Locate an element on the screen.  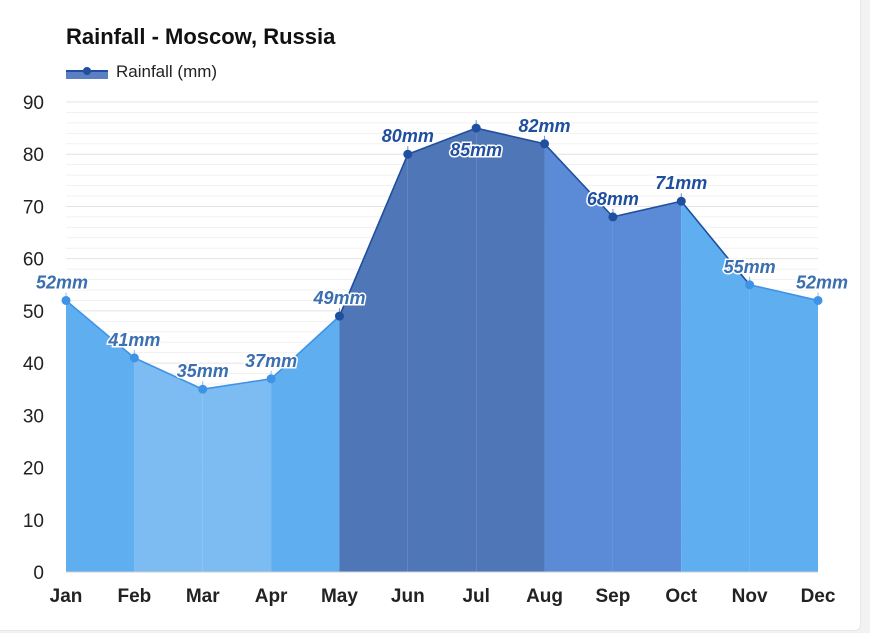
x-tick-label: Sep is located at coordinates (612, 596).